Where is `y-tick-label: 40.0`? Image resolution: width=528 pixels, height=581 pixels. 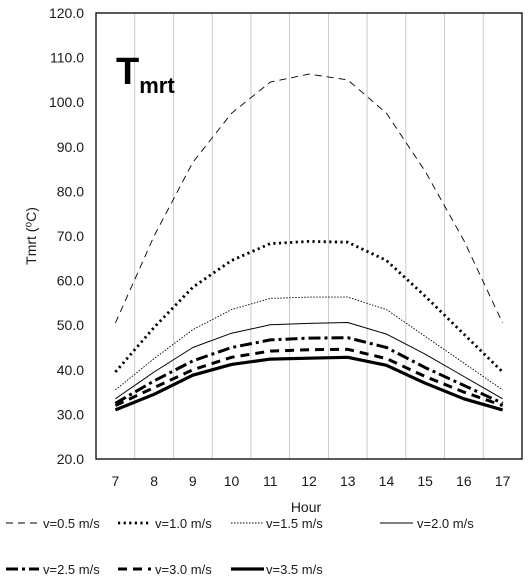 y-tick-label: 40.0 is located at coordinates (70, 370).